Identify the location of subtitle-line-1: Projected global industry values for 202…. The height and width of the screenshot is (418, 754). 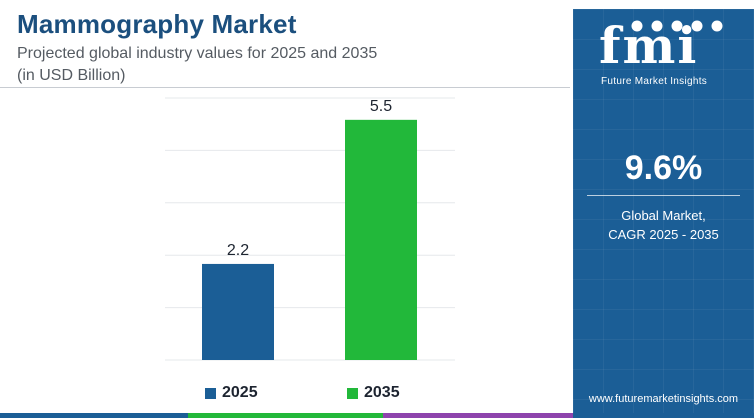
(197, 53).